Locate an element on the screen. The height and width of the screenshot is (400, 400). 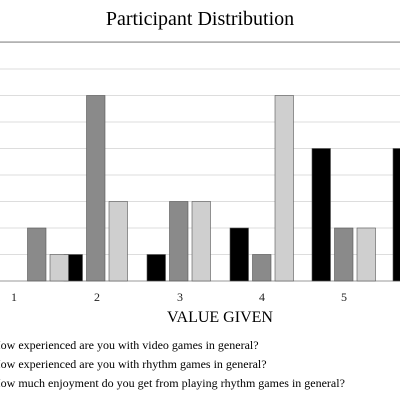
x-tick-label: 2 is located at coordinates (97, 297).